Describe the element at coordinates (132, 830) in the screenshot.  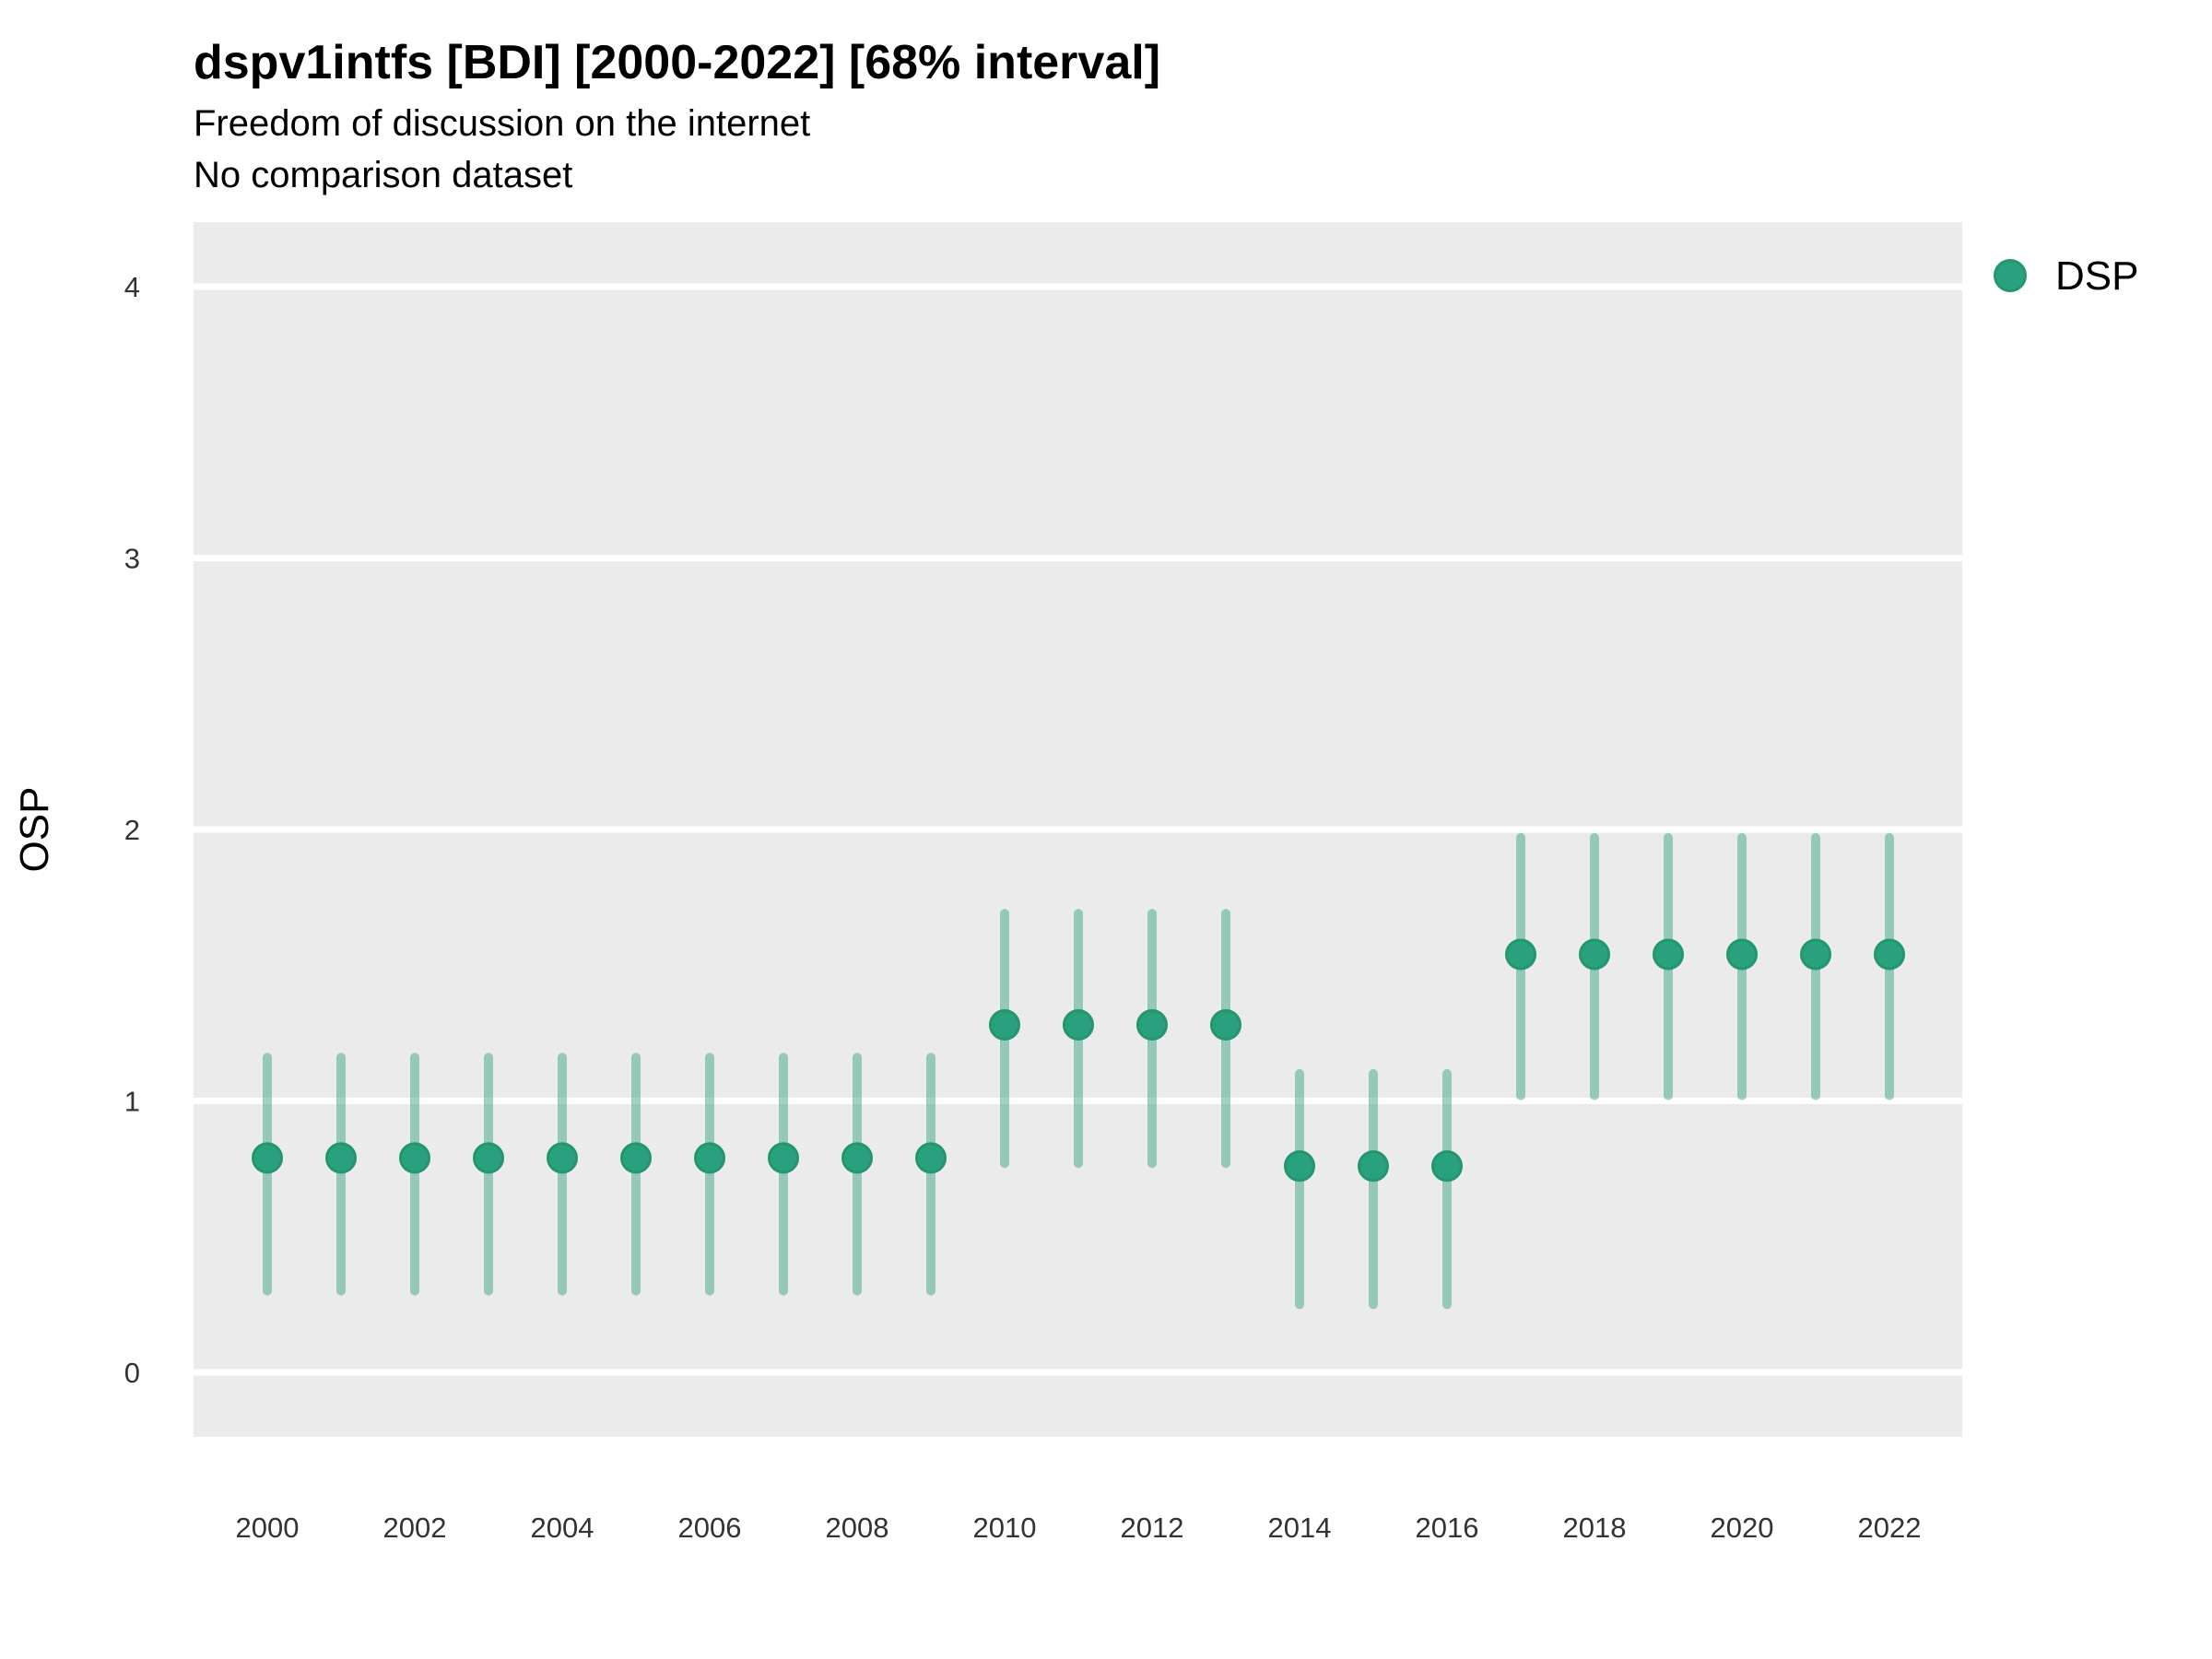
I see `y-tick-label-2: 2` at that location.